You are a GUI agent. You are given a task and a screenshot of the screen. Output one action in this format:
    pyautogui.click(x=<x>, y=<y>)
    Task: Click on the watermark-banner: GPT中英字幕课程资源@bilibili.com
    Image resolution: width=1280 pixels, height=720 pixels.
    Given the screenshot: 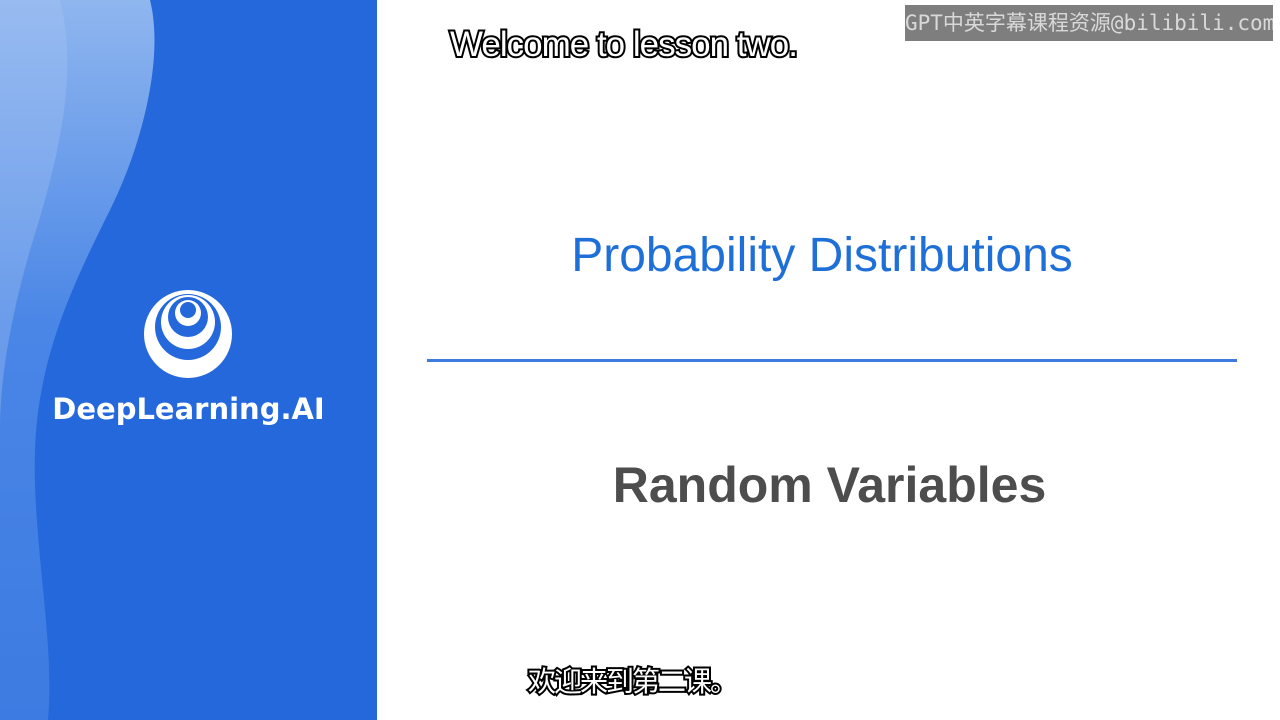 What is the action you would take?
    pyautogui.click(x=1089, y=23)
    